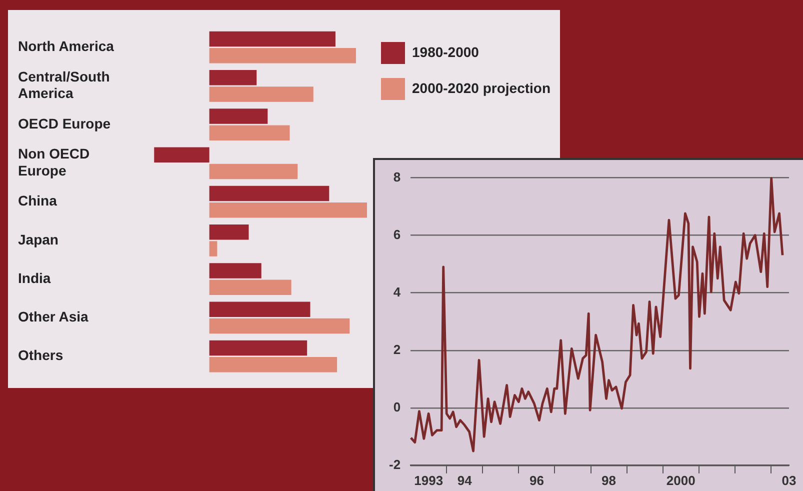 Image resolution: width=803 pixels, height=491 pixels. Describe the element at coordinates (681, 480) in the screenshot. I see `x-tick-label: 2000` at that location.